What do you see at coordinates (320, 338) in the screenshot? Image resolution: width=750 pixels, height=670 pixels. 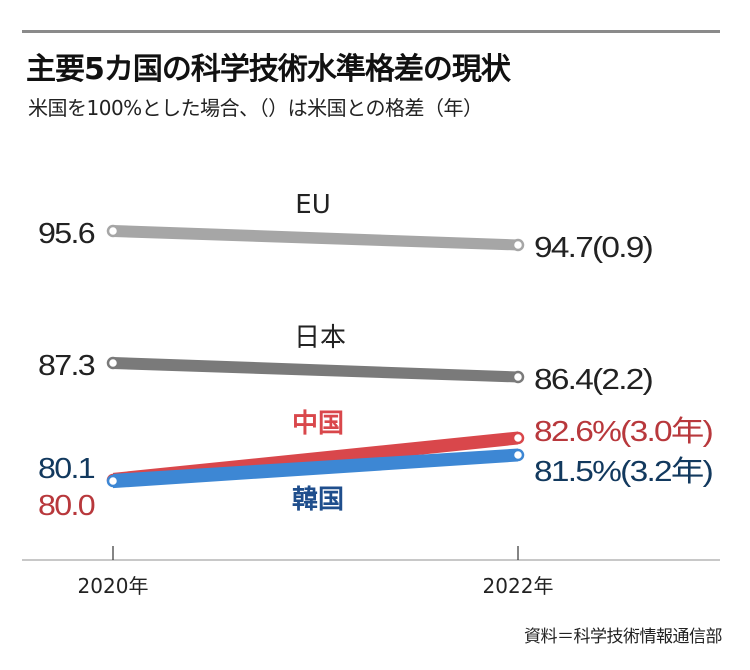 I see `series-name-japan: 日本` at bounding box center [320, 338].